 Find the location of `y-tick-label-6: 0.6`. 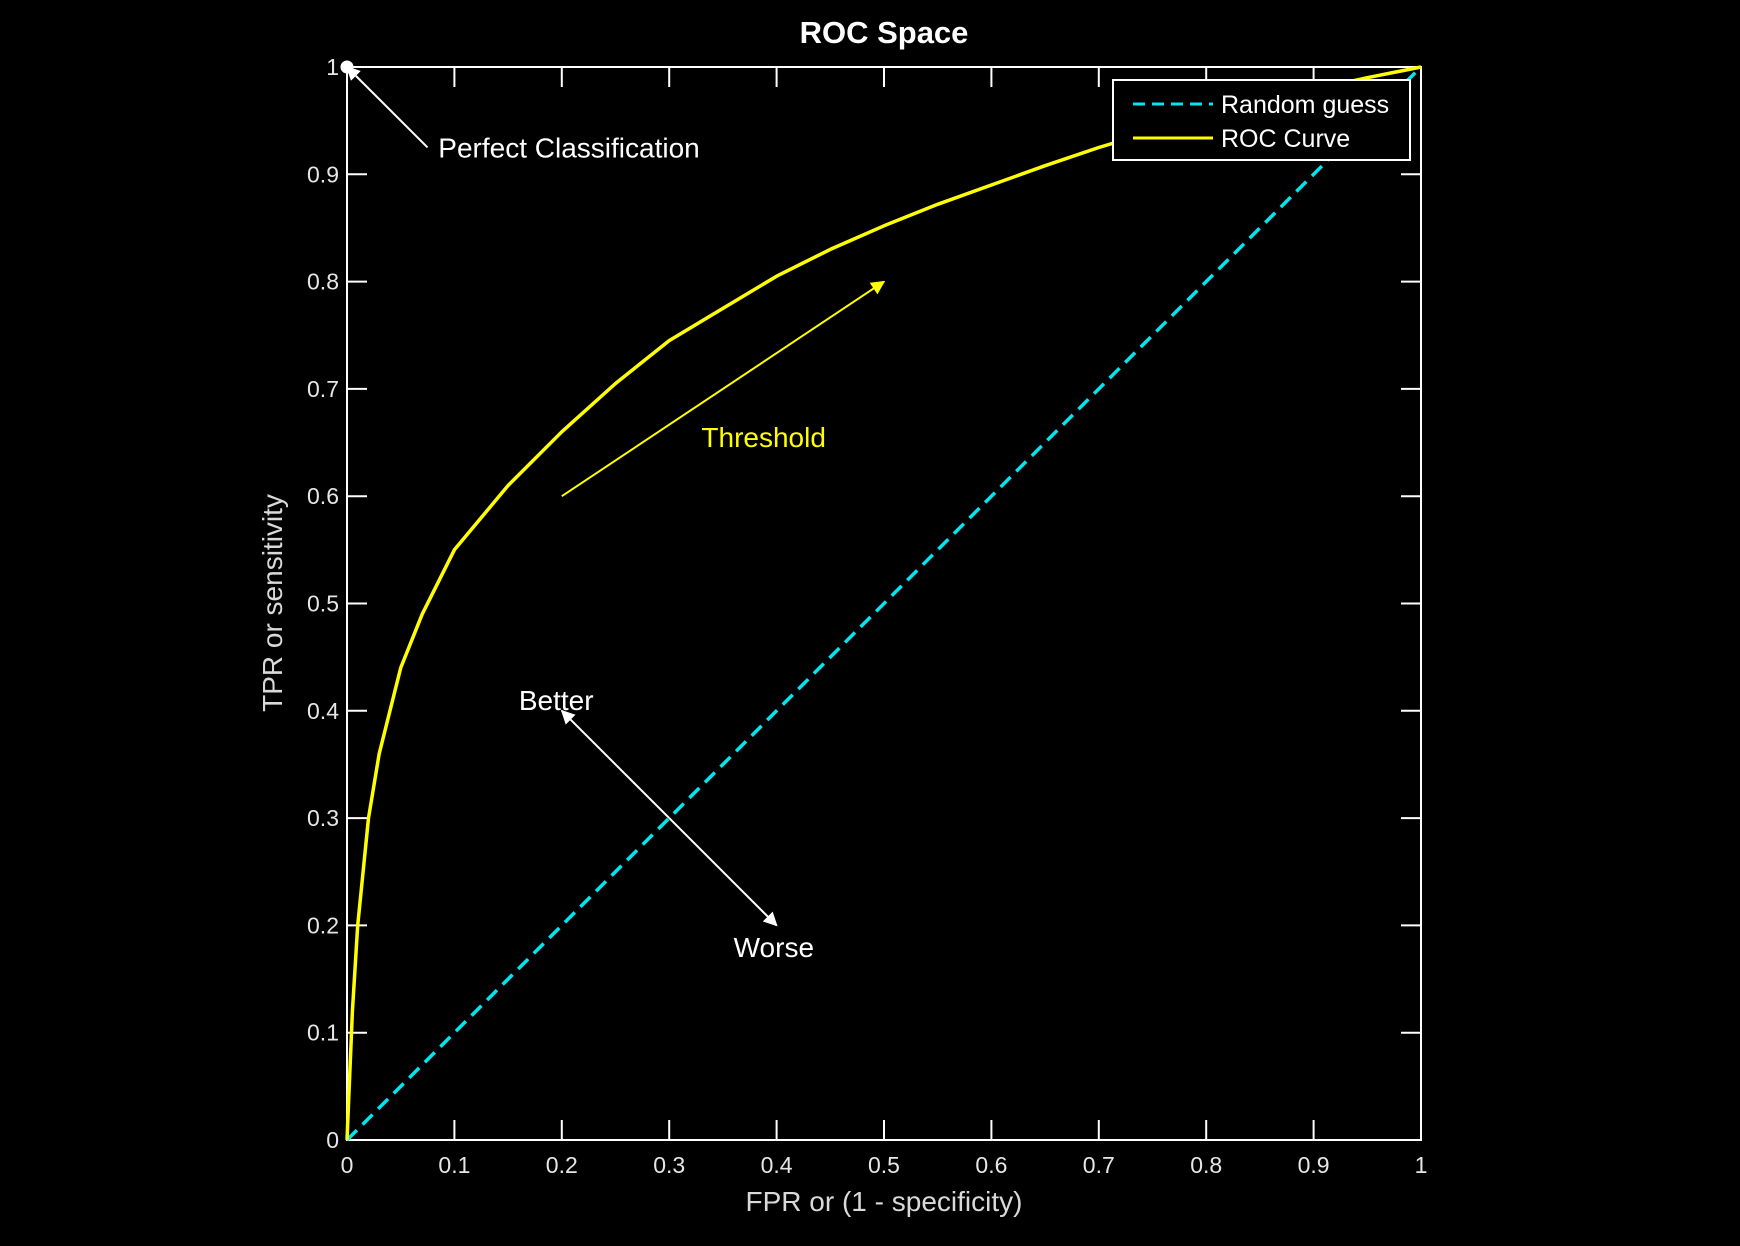

y-tick-label-6: 0.6 is located at coordinates (323, 496).